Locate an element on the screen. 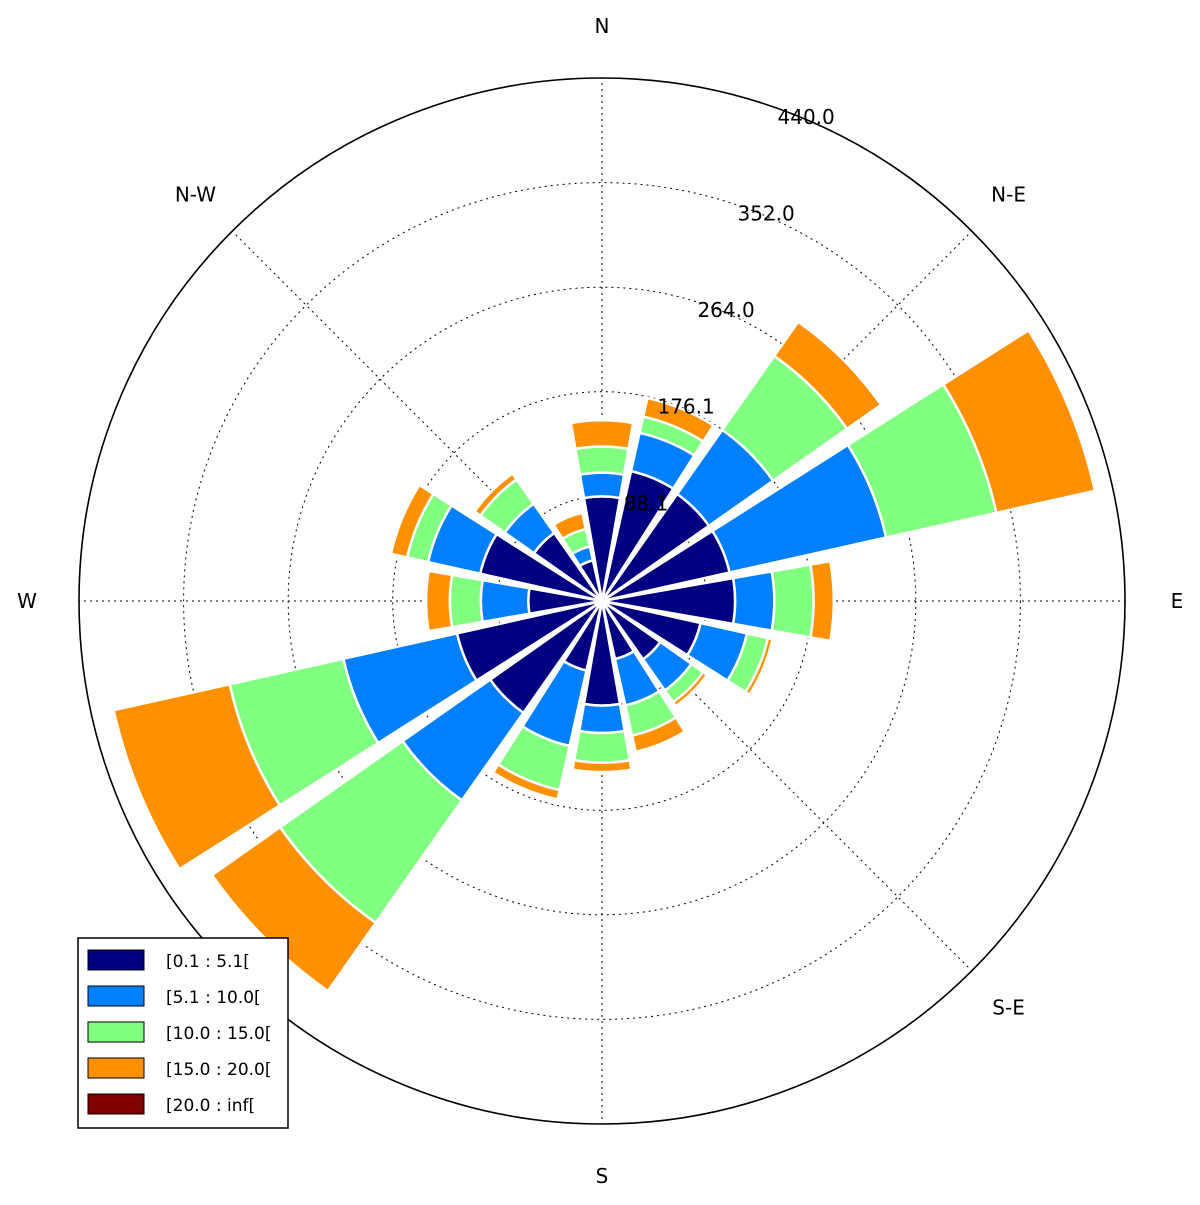 The width and height of the screenshot is (1200, 1205). radial-tick-label: 352.0 is located at coordinates (765, 213).